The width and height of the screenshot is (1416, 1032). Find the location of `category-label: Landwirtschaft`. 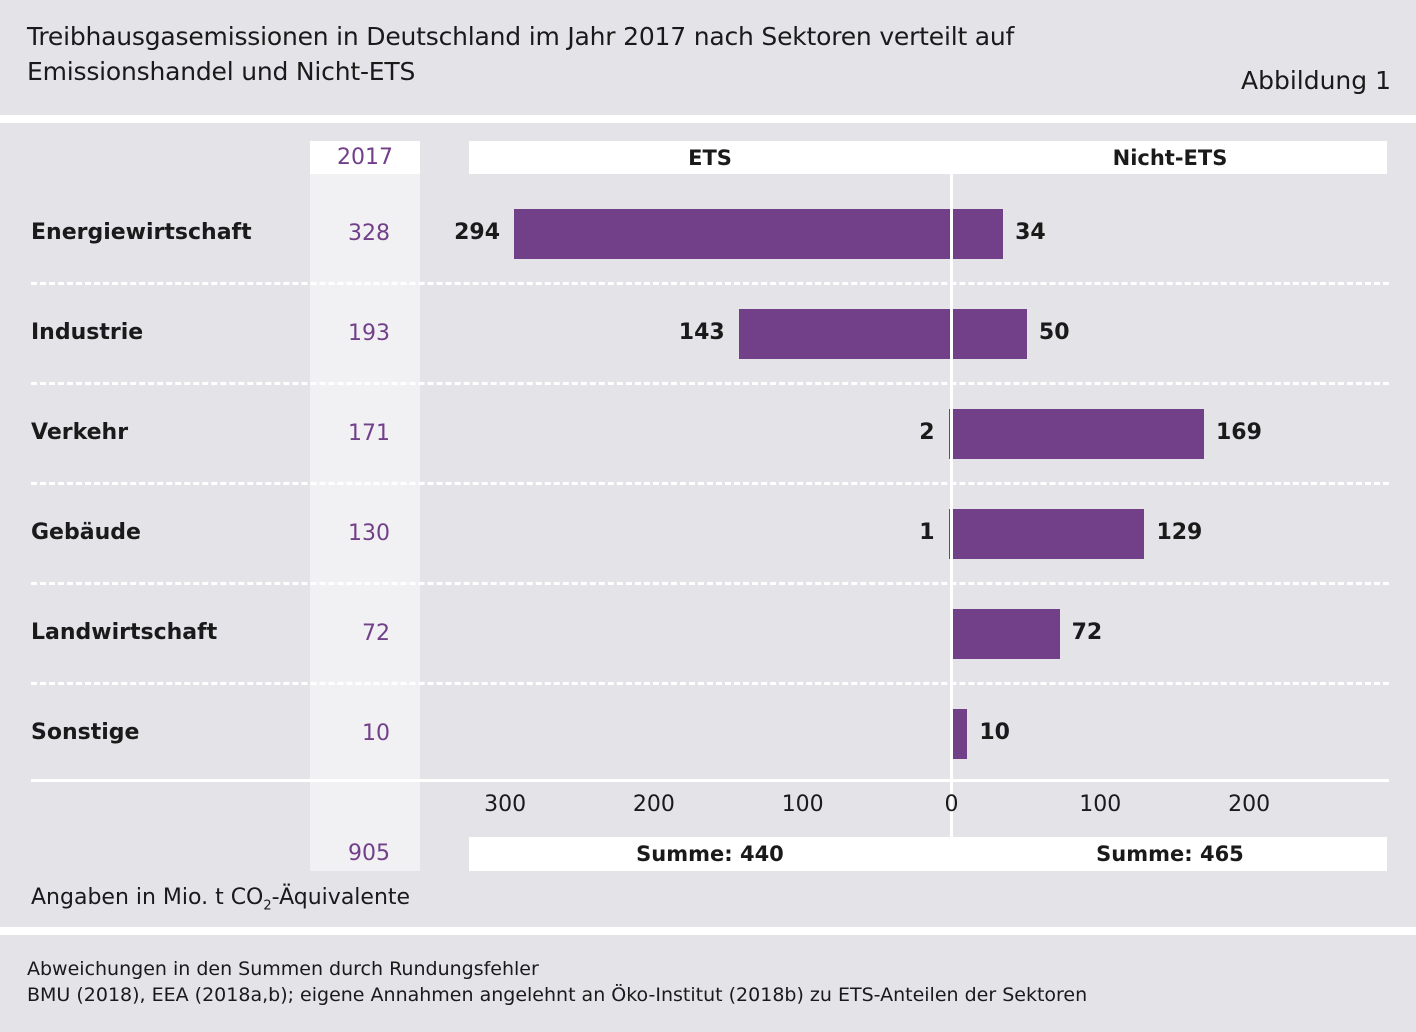

category-label: Landwirtschaft is located at coordinates (124, 632).